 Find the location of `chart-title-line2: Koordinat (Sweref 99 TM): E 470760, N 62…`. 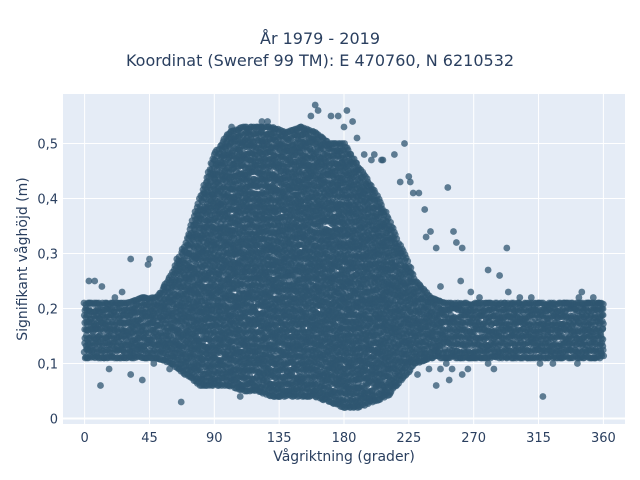

chart-title-line2: Koordinat (Sweref 99 TM): E 470760, N 62… is located at coordinates (320, 60).